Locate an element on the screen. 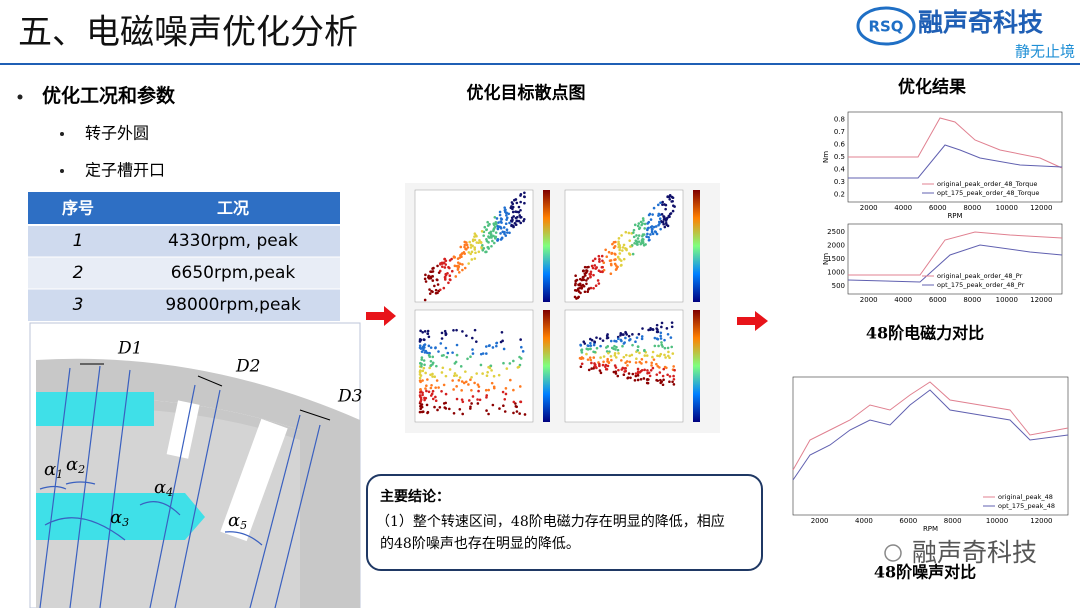 This screenshot has width=1080, height=608. curve is located at coordinates (930, 435).